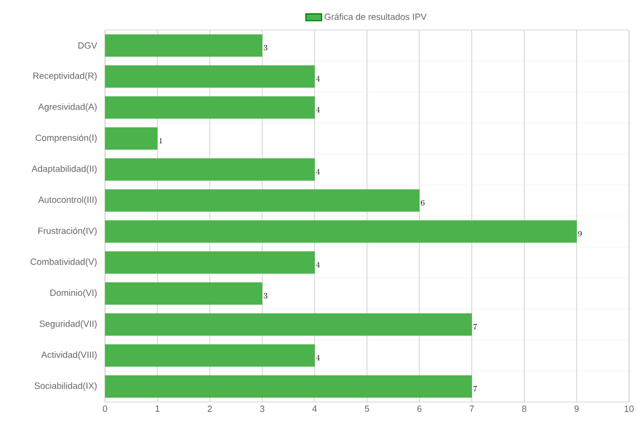 Image resolution: width=639 pixels, height=431 pixels. Describe the element at coordinates (375, 16) in the screenshot. I see `legend-label: Gráfica de resultados IPV` at that location.